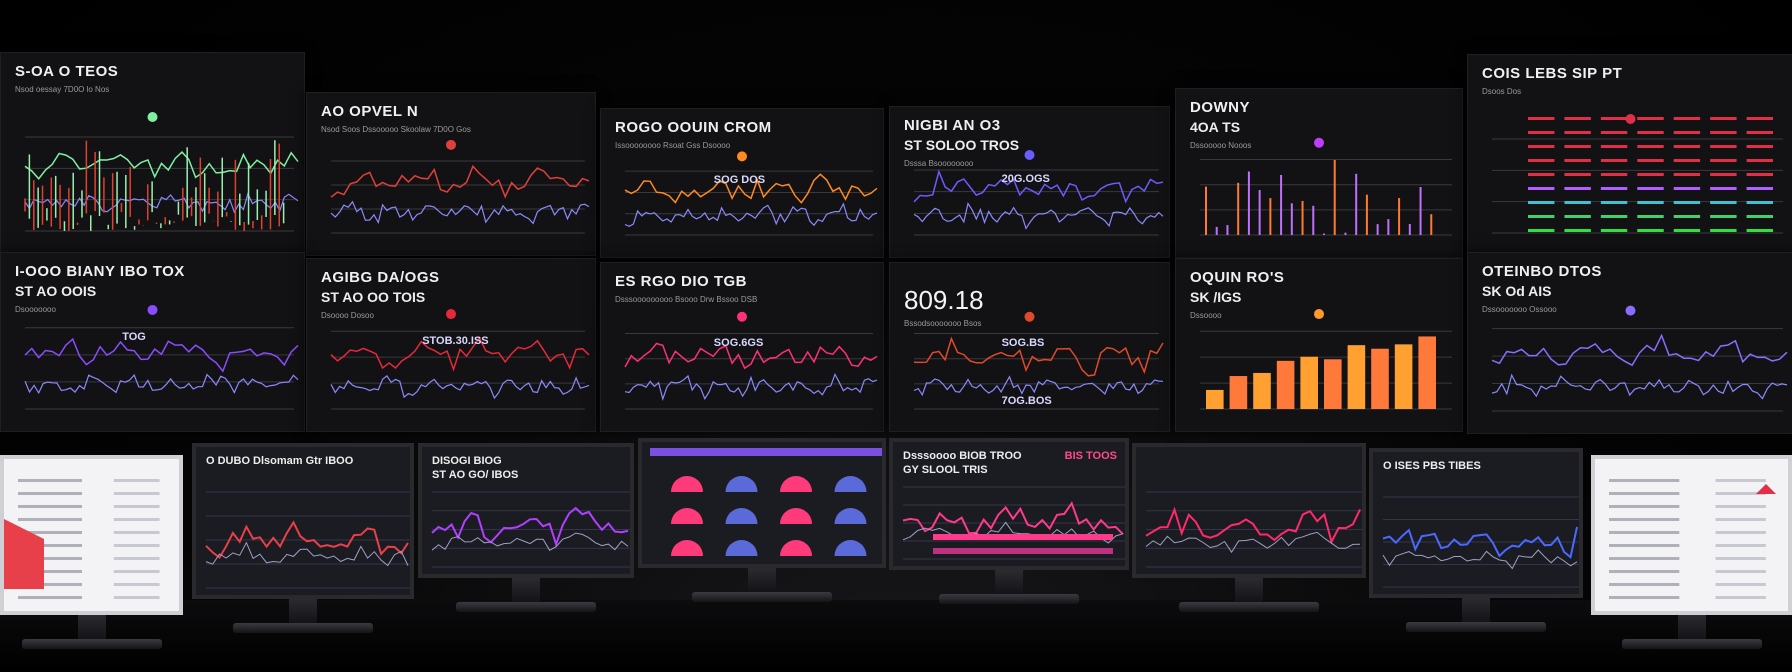 The height and width of the screenshot is (672, 1792). Describe the element at coordinates (1221, 145) in the screenshot. I see `panel-caption: Dssooooo Nooos` at that location.